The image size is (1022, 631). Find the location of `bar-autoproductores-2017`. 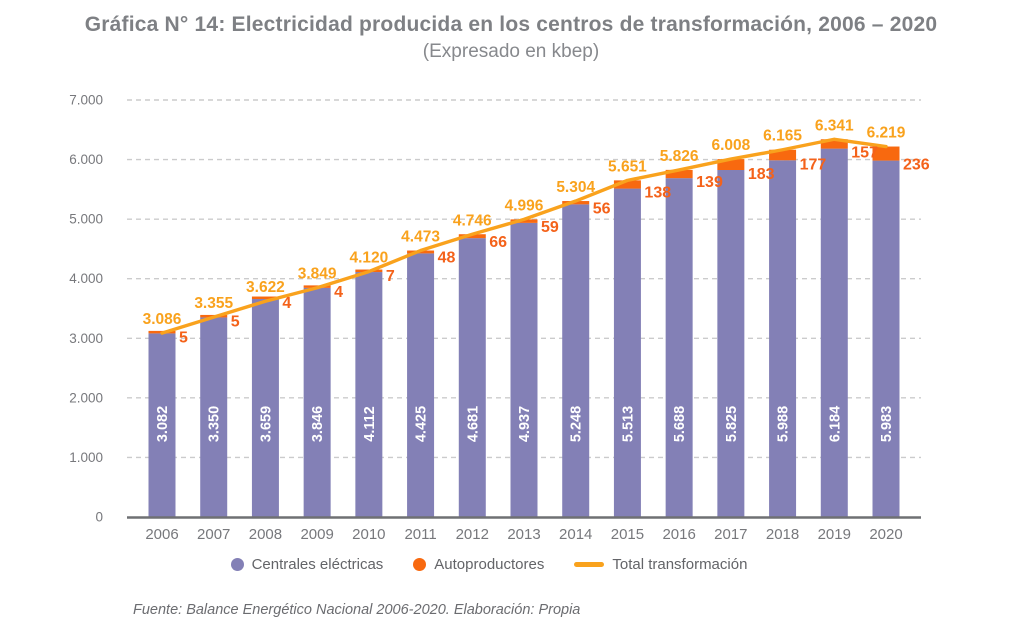

bar-autoproductores-2017 is located at coordinates (731, 164).